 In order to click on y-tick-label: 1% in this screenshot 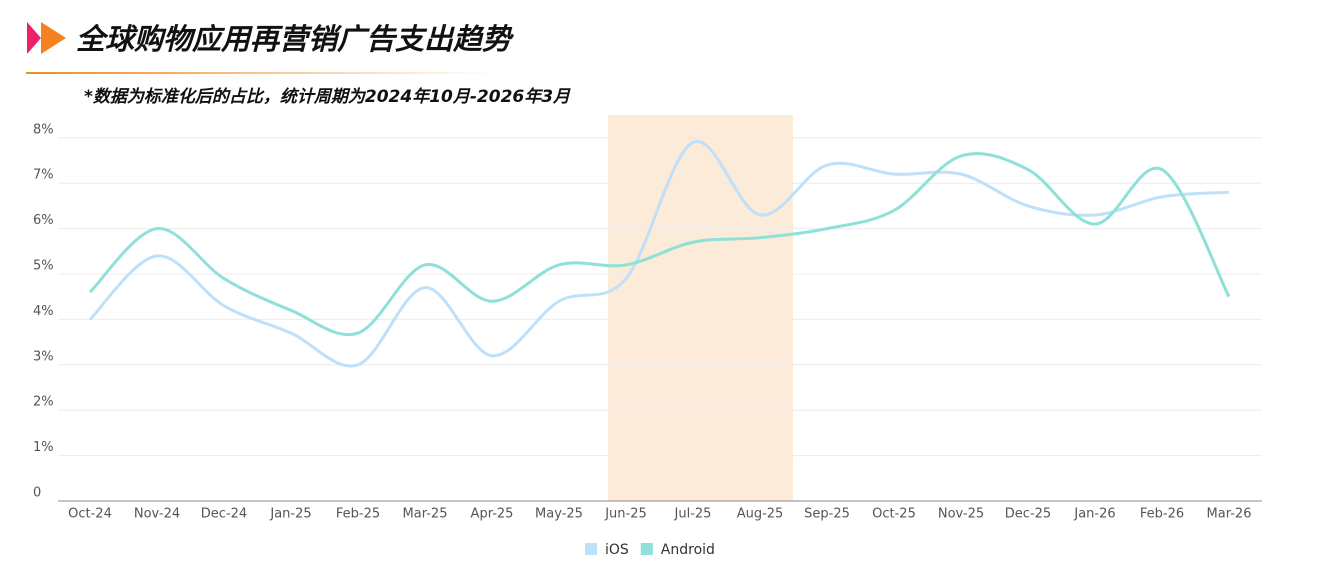, I will do `click(43, 447)`.